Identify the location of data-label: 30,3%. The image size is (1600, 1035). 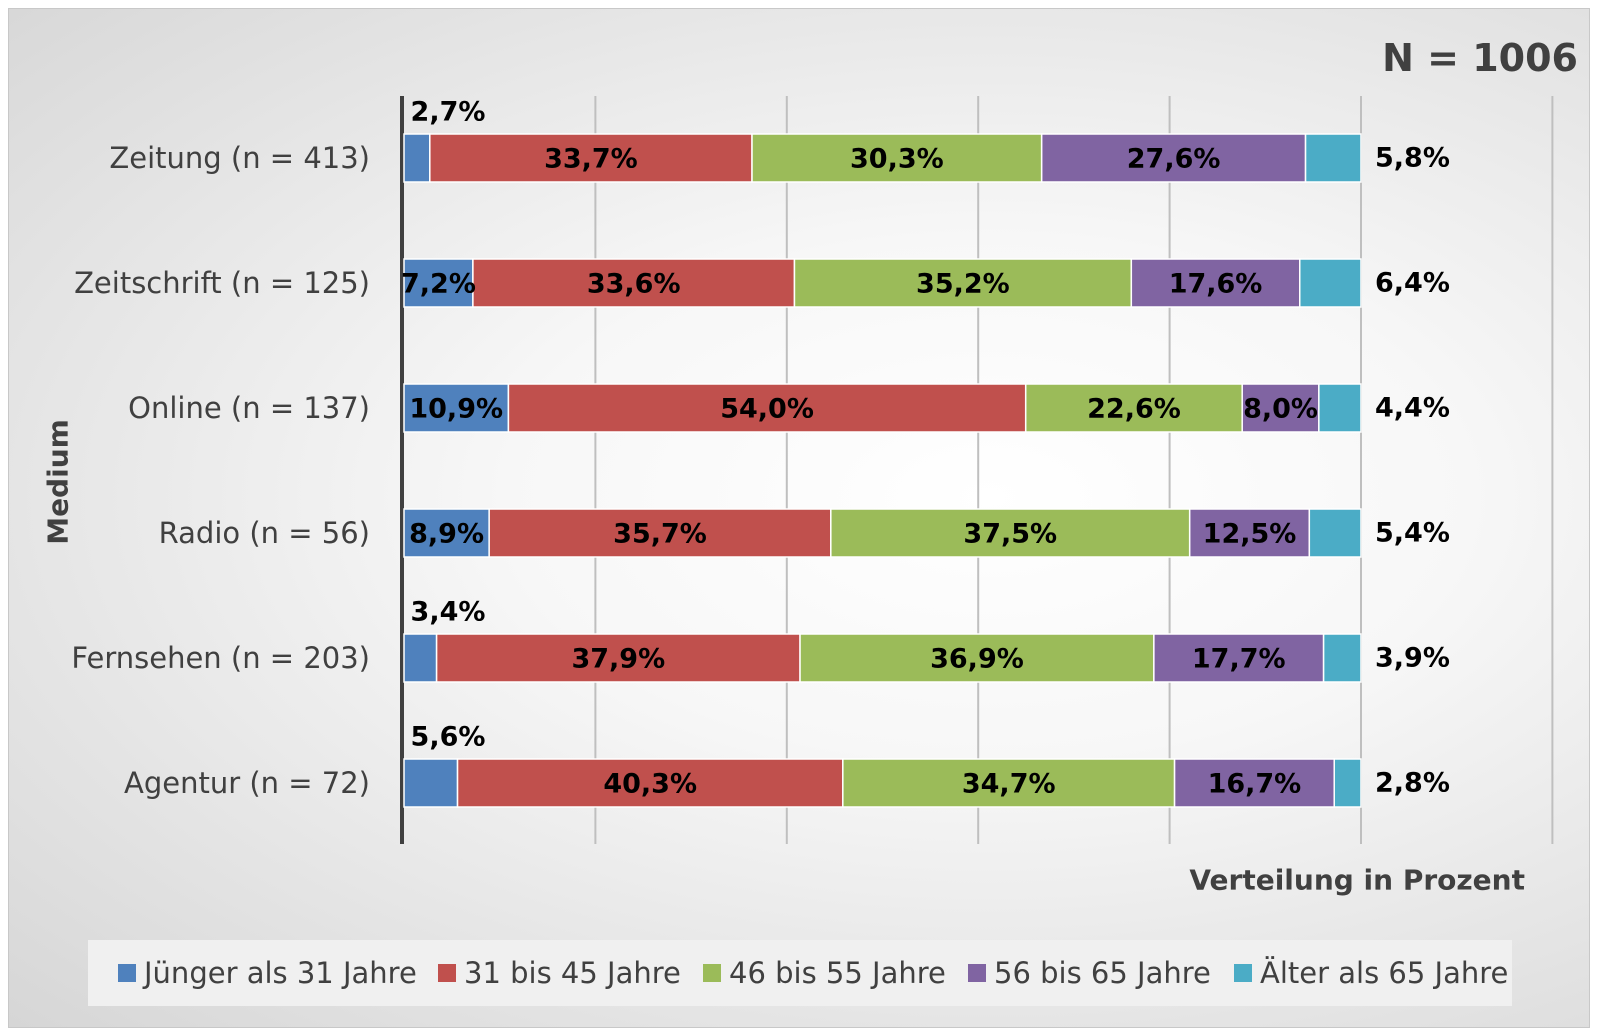
(897, 159).